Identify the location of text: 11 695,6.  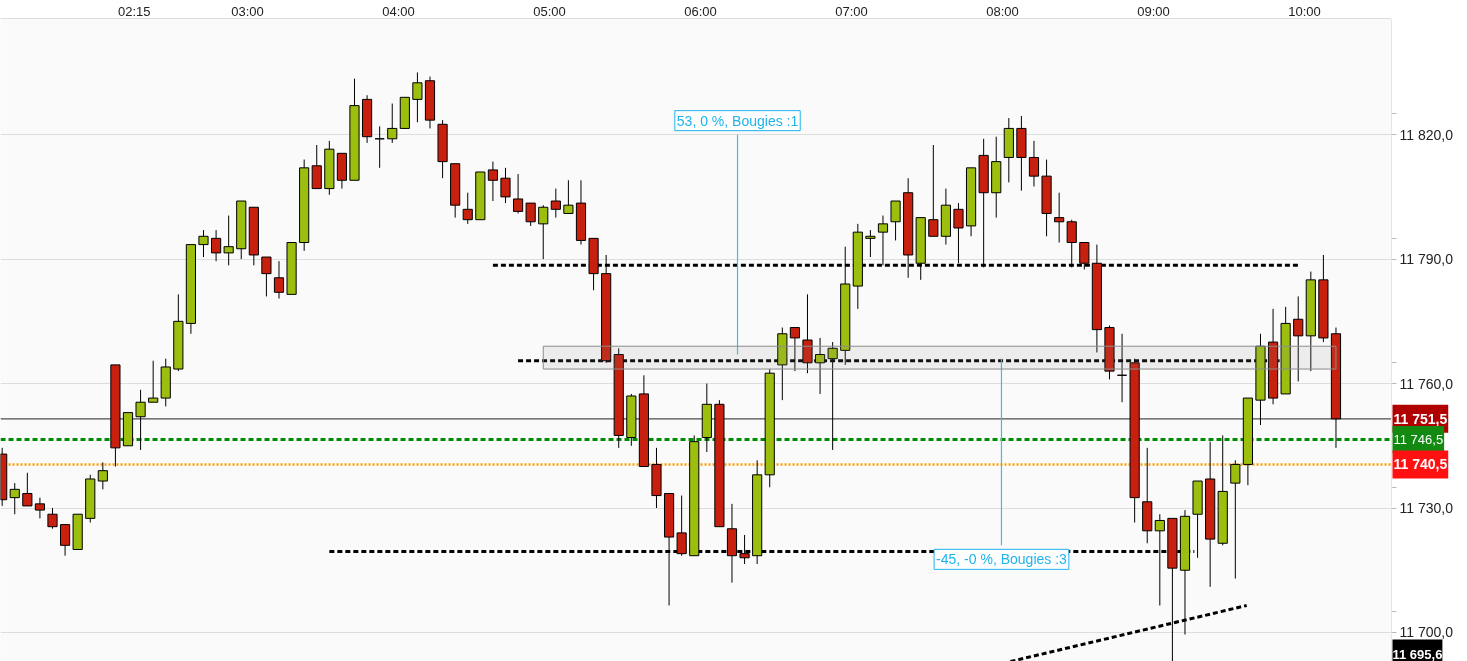
(1417, 653).